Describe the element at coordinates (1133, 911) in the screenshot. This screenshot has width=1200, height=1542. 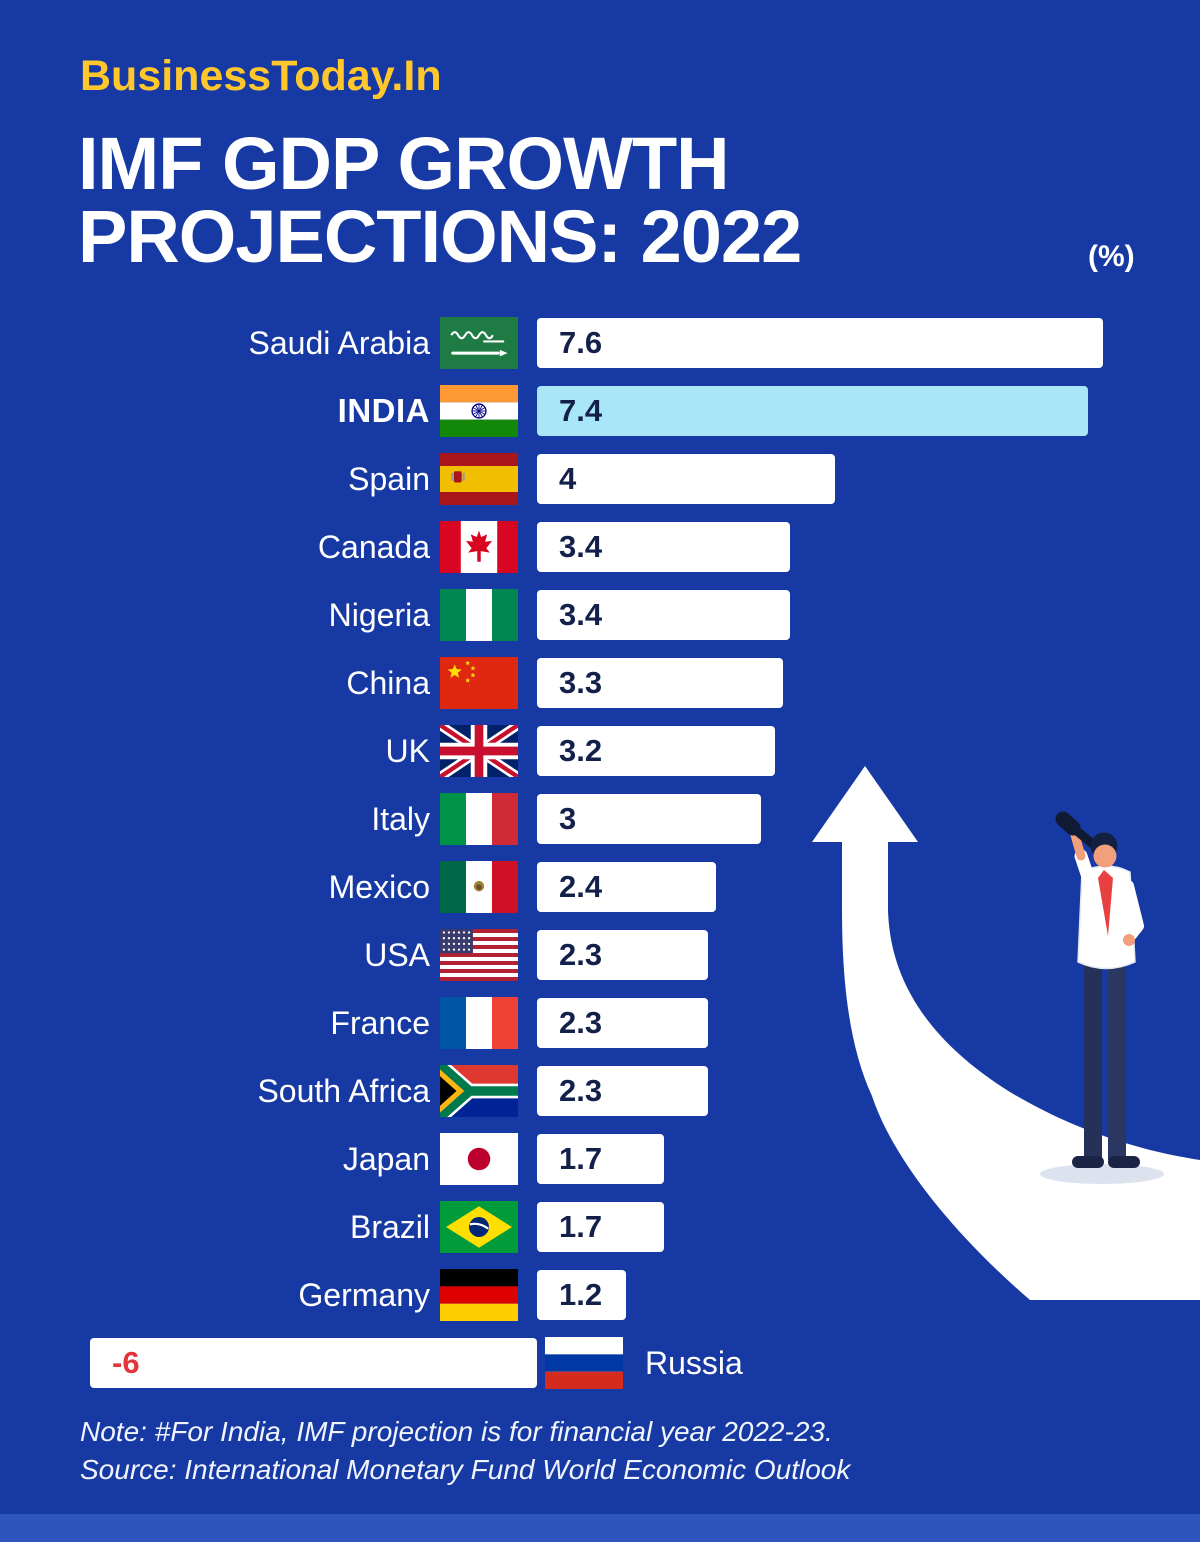
I see `hip-arm` at that location.